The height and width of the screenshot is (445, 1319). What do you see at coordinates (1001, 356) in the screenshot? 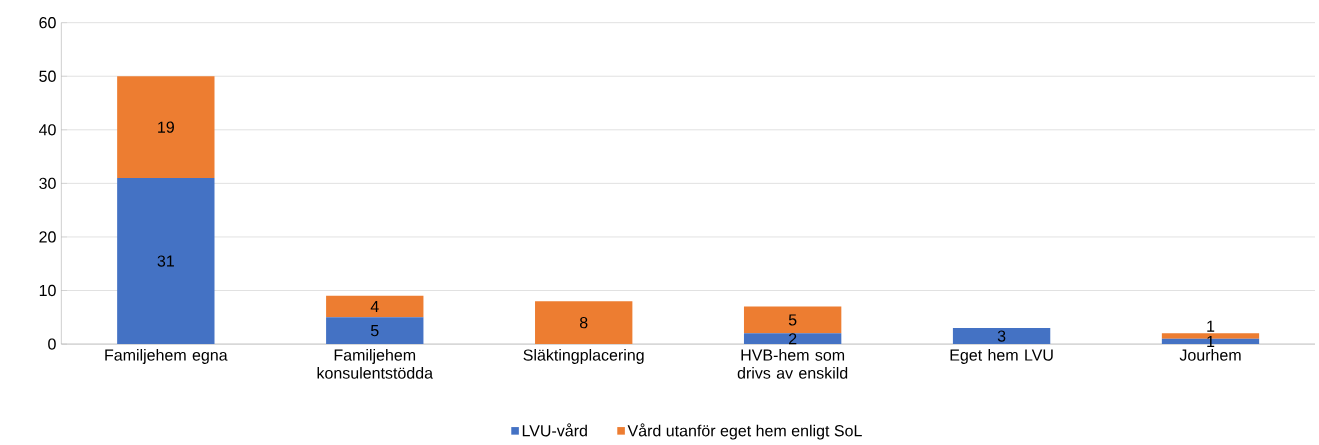
I see `x-tick-label: Eget hem LVU` at bounding box center [1001, 356].